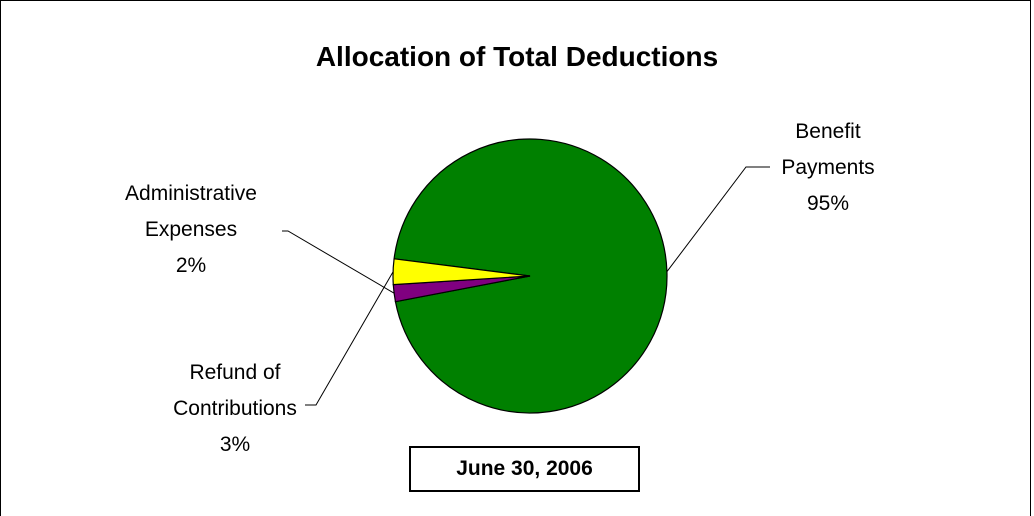 The height and width of the screenshot is (516, 1034). Describe the element at coordinates (718, 219) in the screenshot. I see `leader-line-benefit-payments` at that location.